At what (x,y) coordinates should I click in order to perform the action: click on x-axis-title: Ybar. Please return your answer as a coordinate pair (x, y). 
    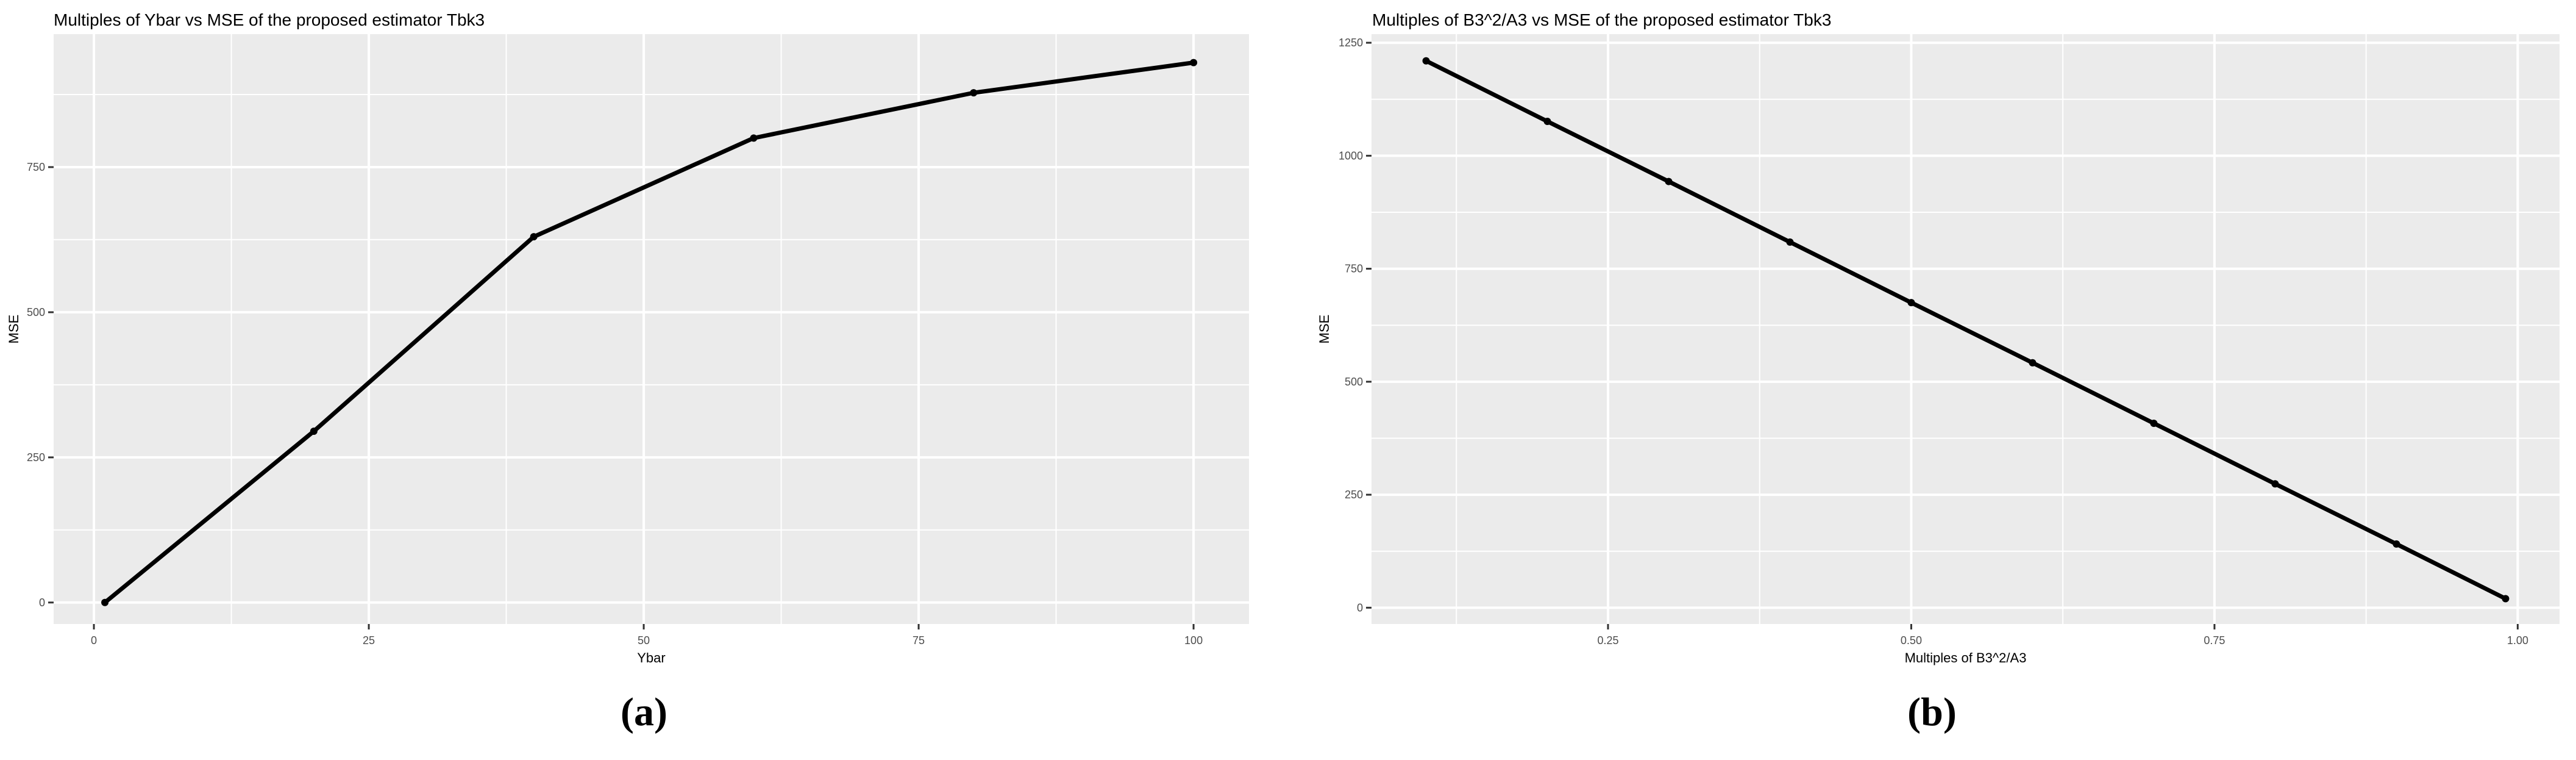
    Looking at the image, I should click on (651, 657).